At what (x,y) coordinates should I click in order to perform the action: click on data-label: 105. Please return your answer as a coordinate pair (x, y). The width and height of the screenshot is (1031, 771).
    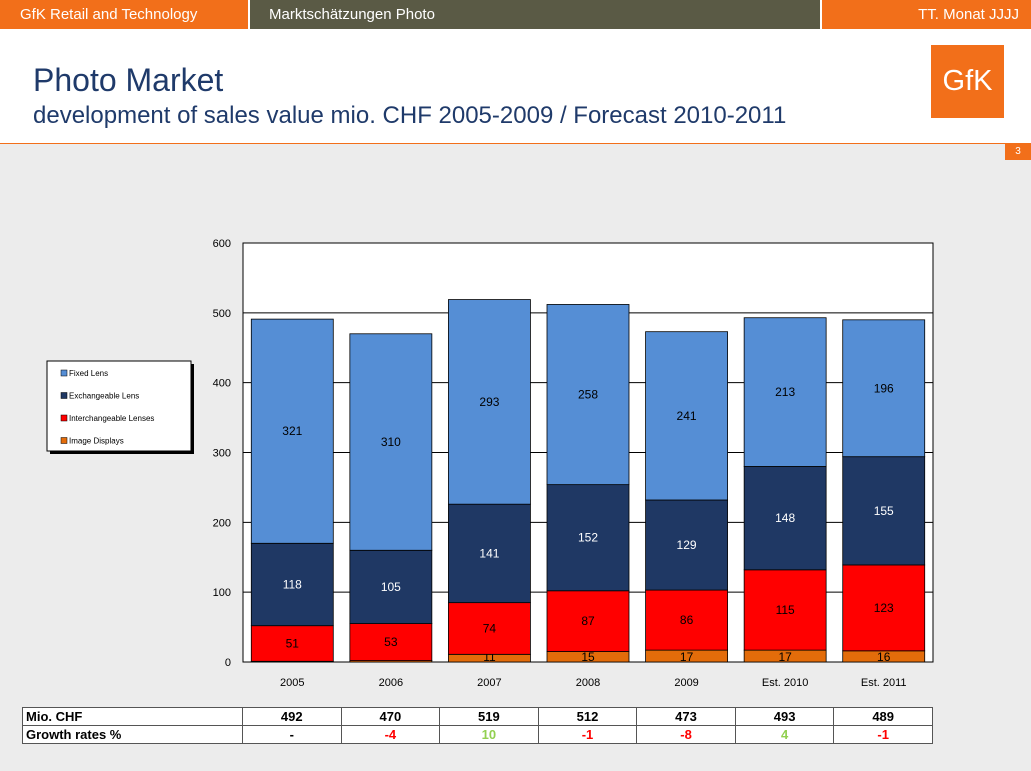
    Looking at the image, I should click on (391, 587).